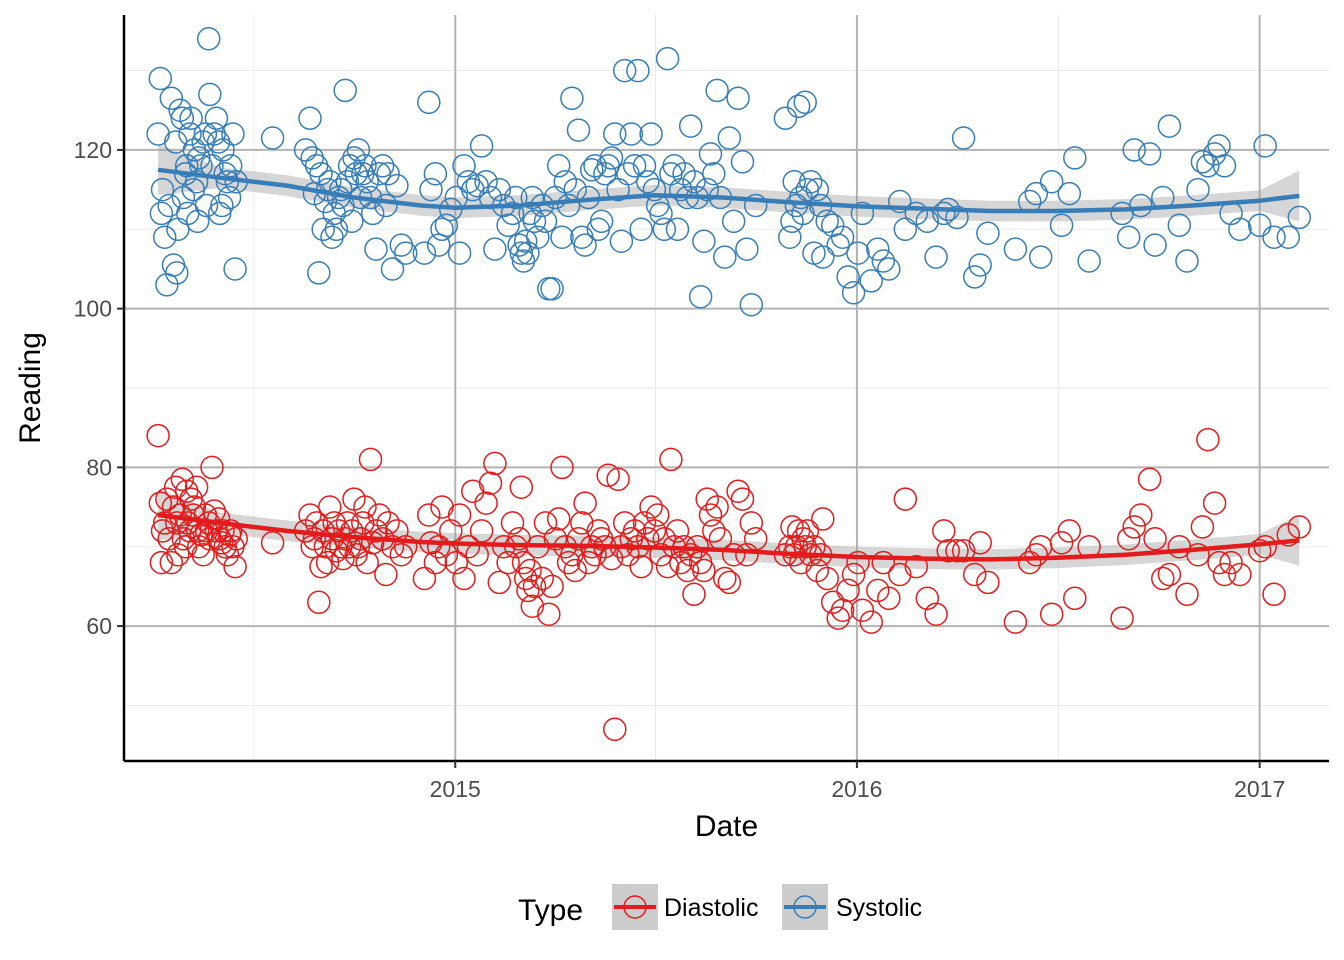 The width and height of the screenshot is (1344, 960). What do you see at coordinates (720, 907) in the screenshot?
I see `legend: Type Diastolic Systolic` at bounding box center [720, 907].